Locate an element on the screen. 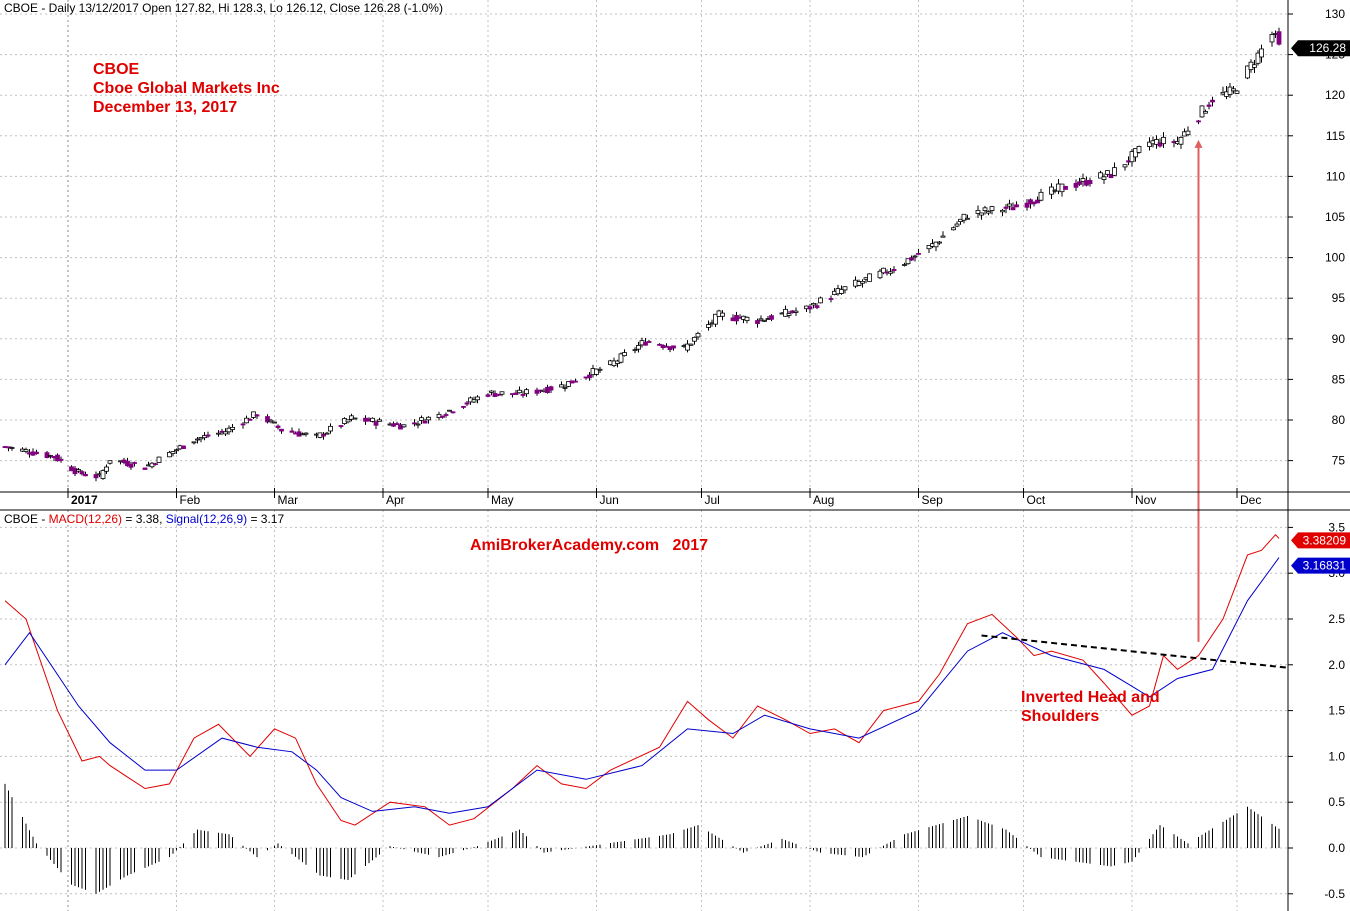 The width and height of the screenshot is (1350, 911). price-y-axis-ticks: 7580859095100105110115120125130 is located at coordinates (1316, 237).